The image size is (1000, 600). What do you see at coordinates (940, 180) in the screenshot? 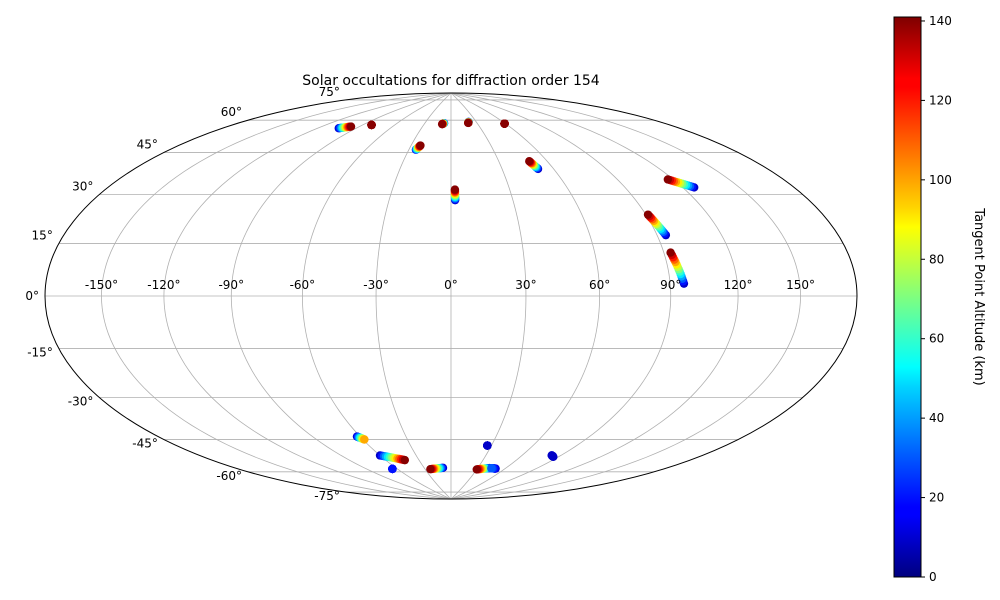
I see `colorbar-tick-label: 100` at bounding box center [940, 180].